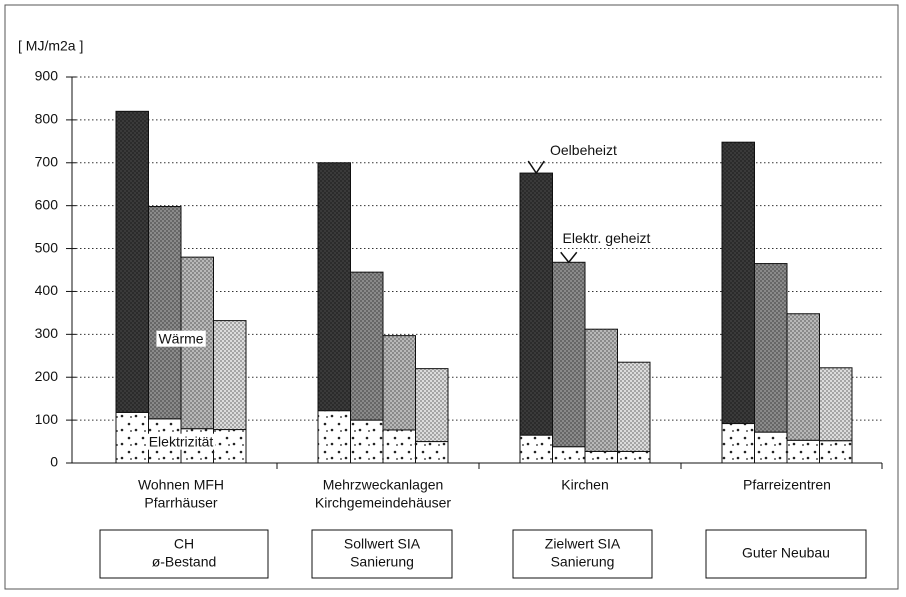  Describe the element at coordinates (383, 503) in the screenshot. I see `x-tick-label: Kirchgemeindehäuser` at that location.